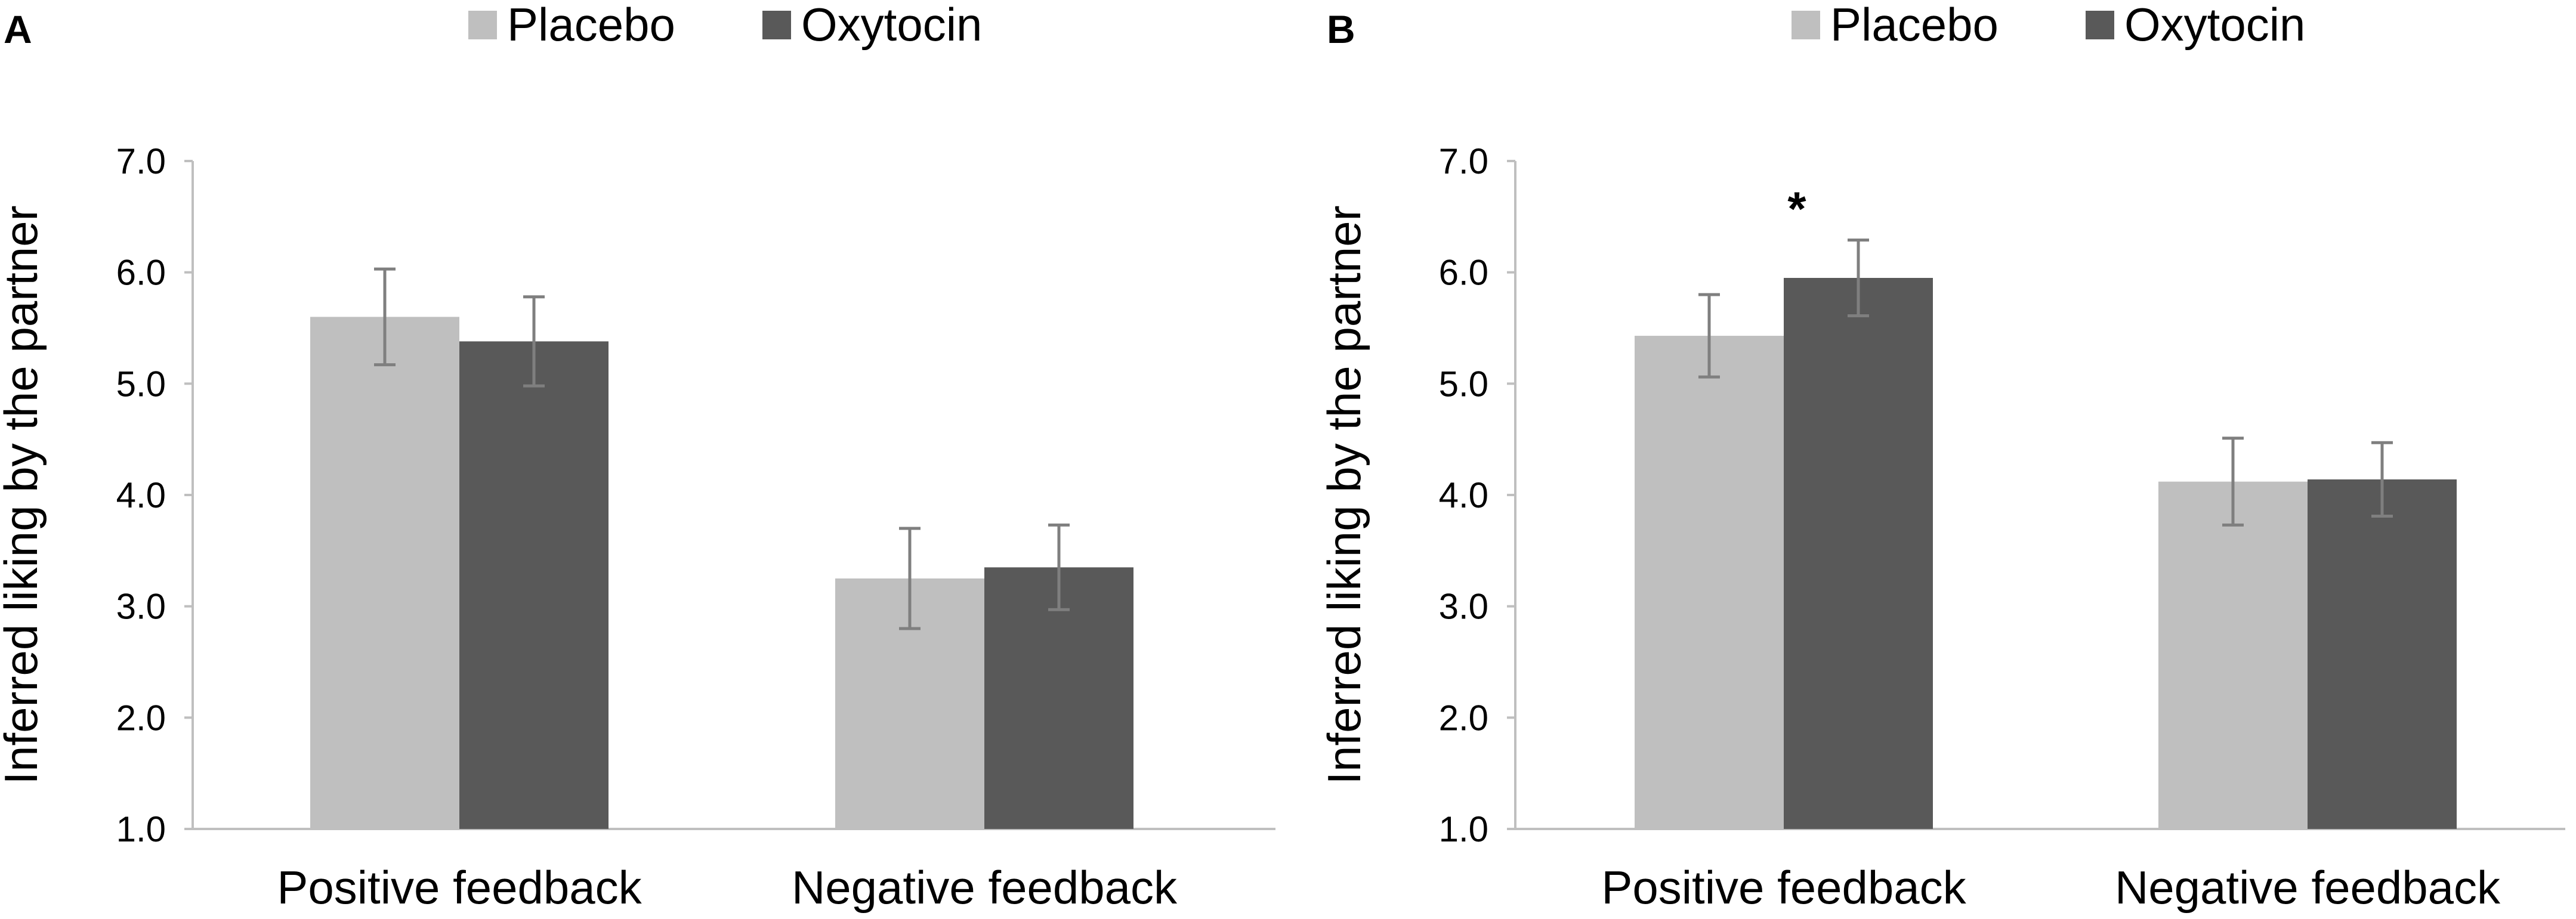 Image resolution: width=2576 pixels, height=919 pixels. I want to click on panel-letter: A, so click(18, 29).